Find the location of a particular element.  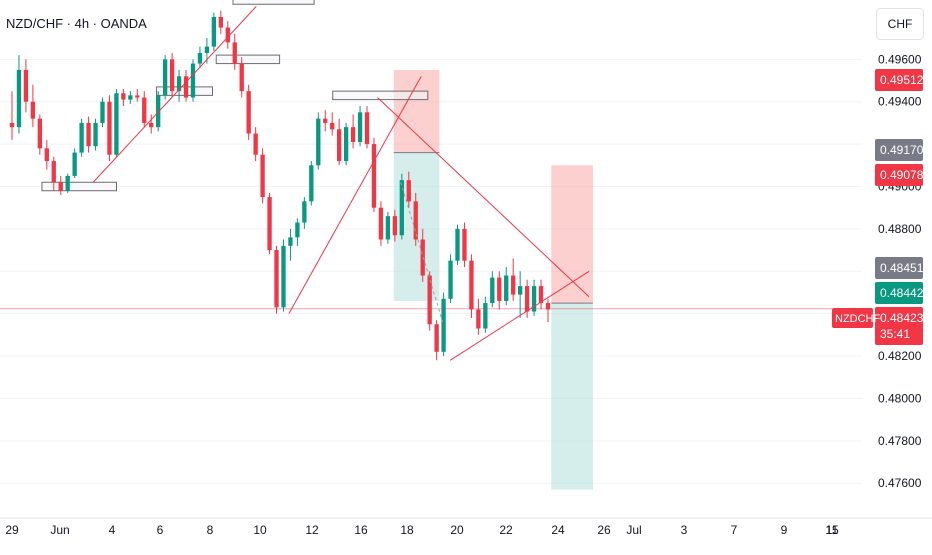

price-tick-label: 0.47600 is located at coordinates (900, 483).